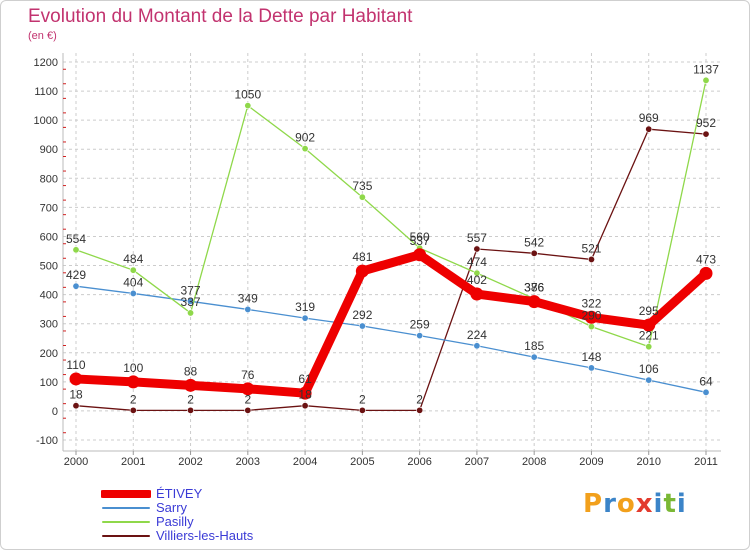 Image resolution: width=750 pixels, height=550 pixels. I want to click on x-tick-label: 2007, so click(477, 462).